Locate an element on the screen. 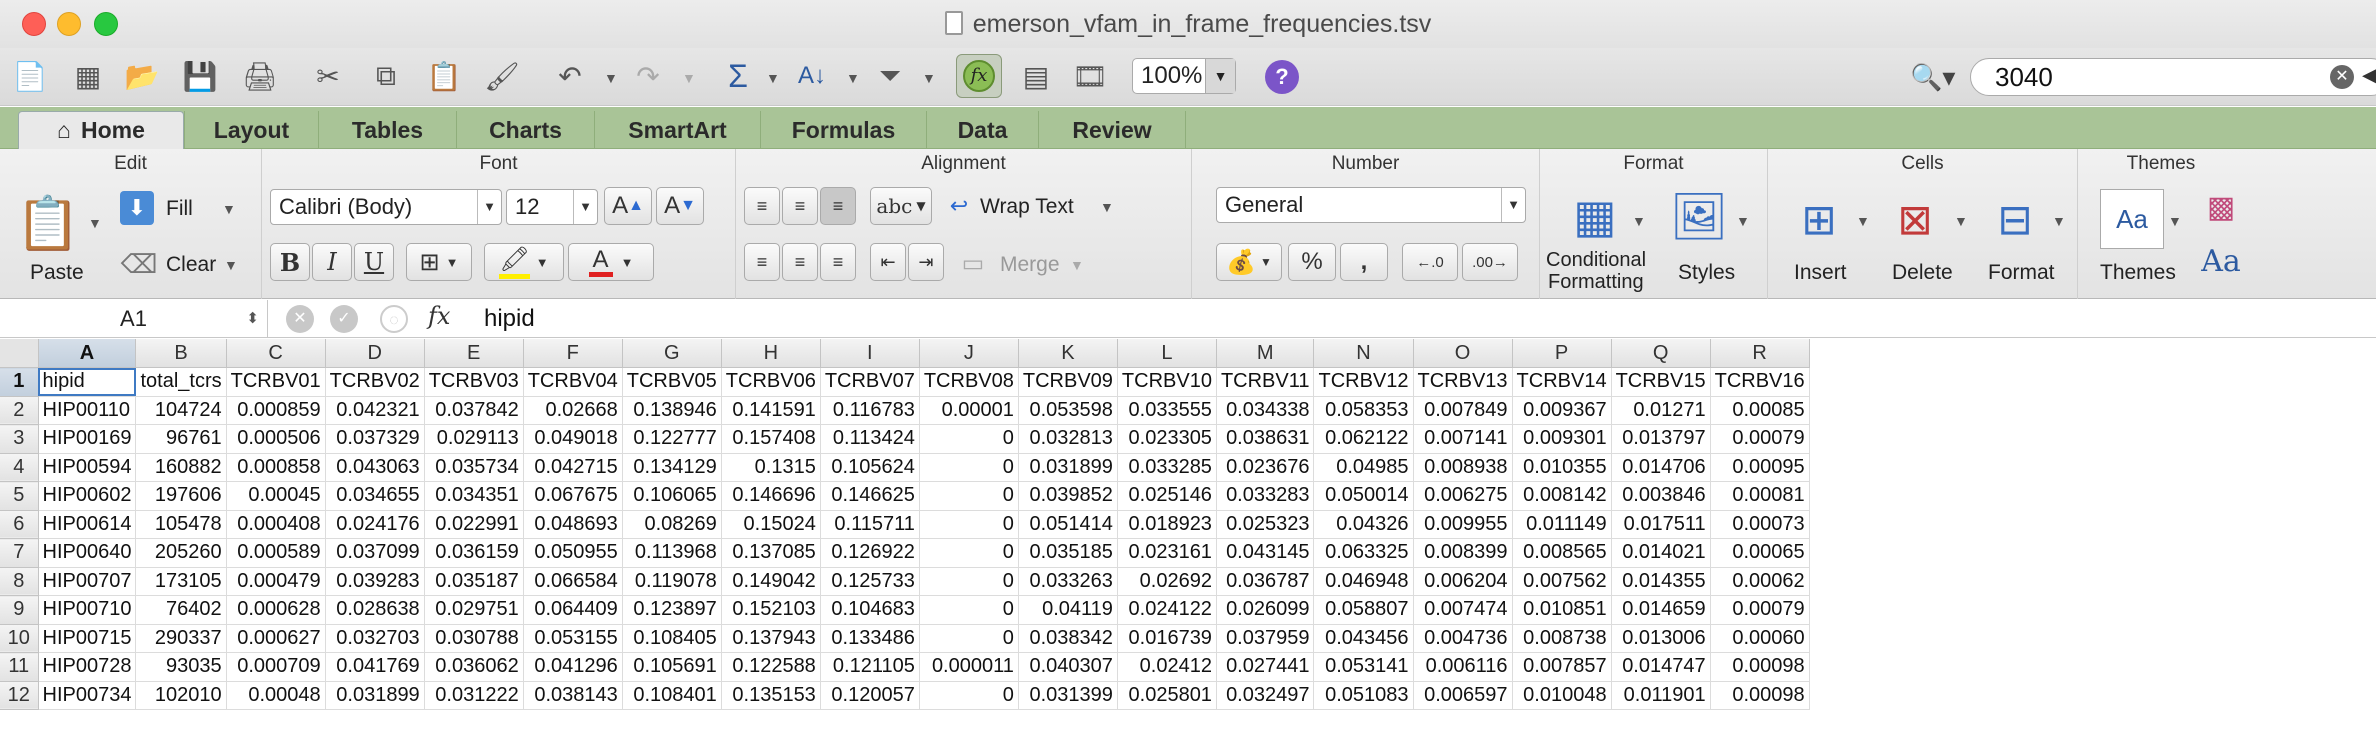 This screenshot has height=732, width=2376. cell: 0.119078 is located at coordinates (672, 581).